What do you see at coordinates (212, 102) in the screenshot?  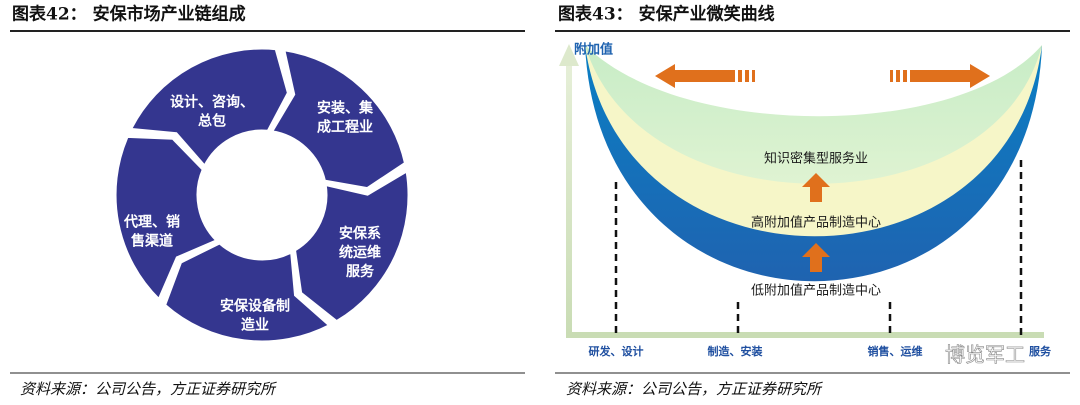 I see `segment-label: 设计、咨询、` at bounding box center [212, 102].